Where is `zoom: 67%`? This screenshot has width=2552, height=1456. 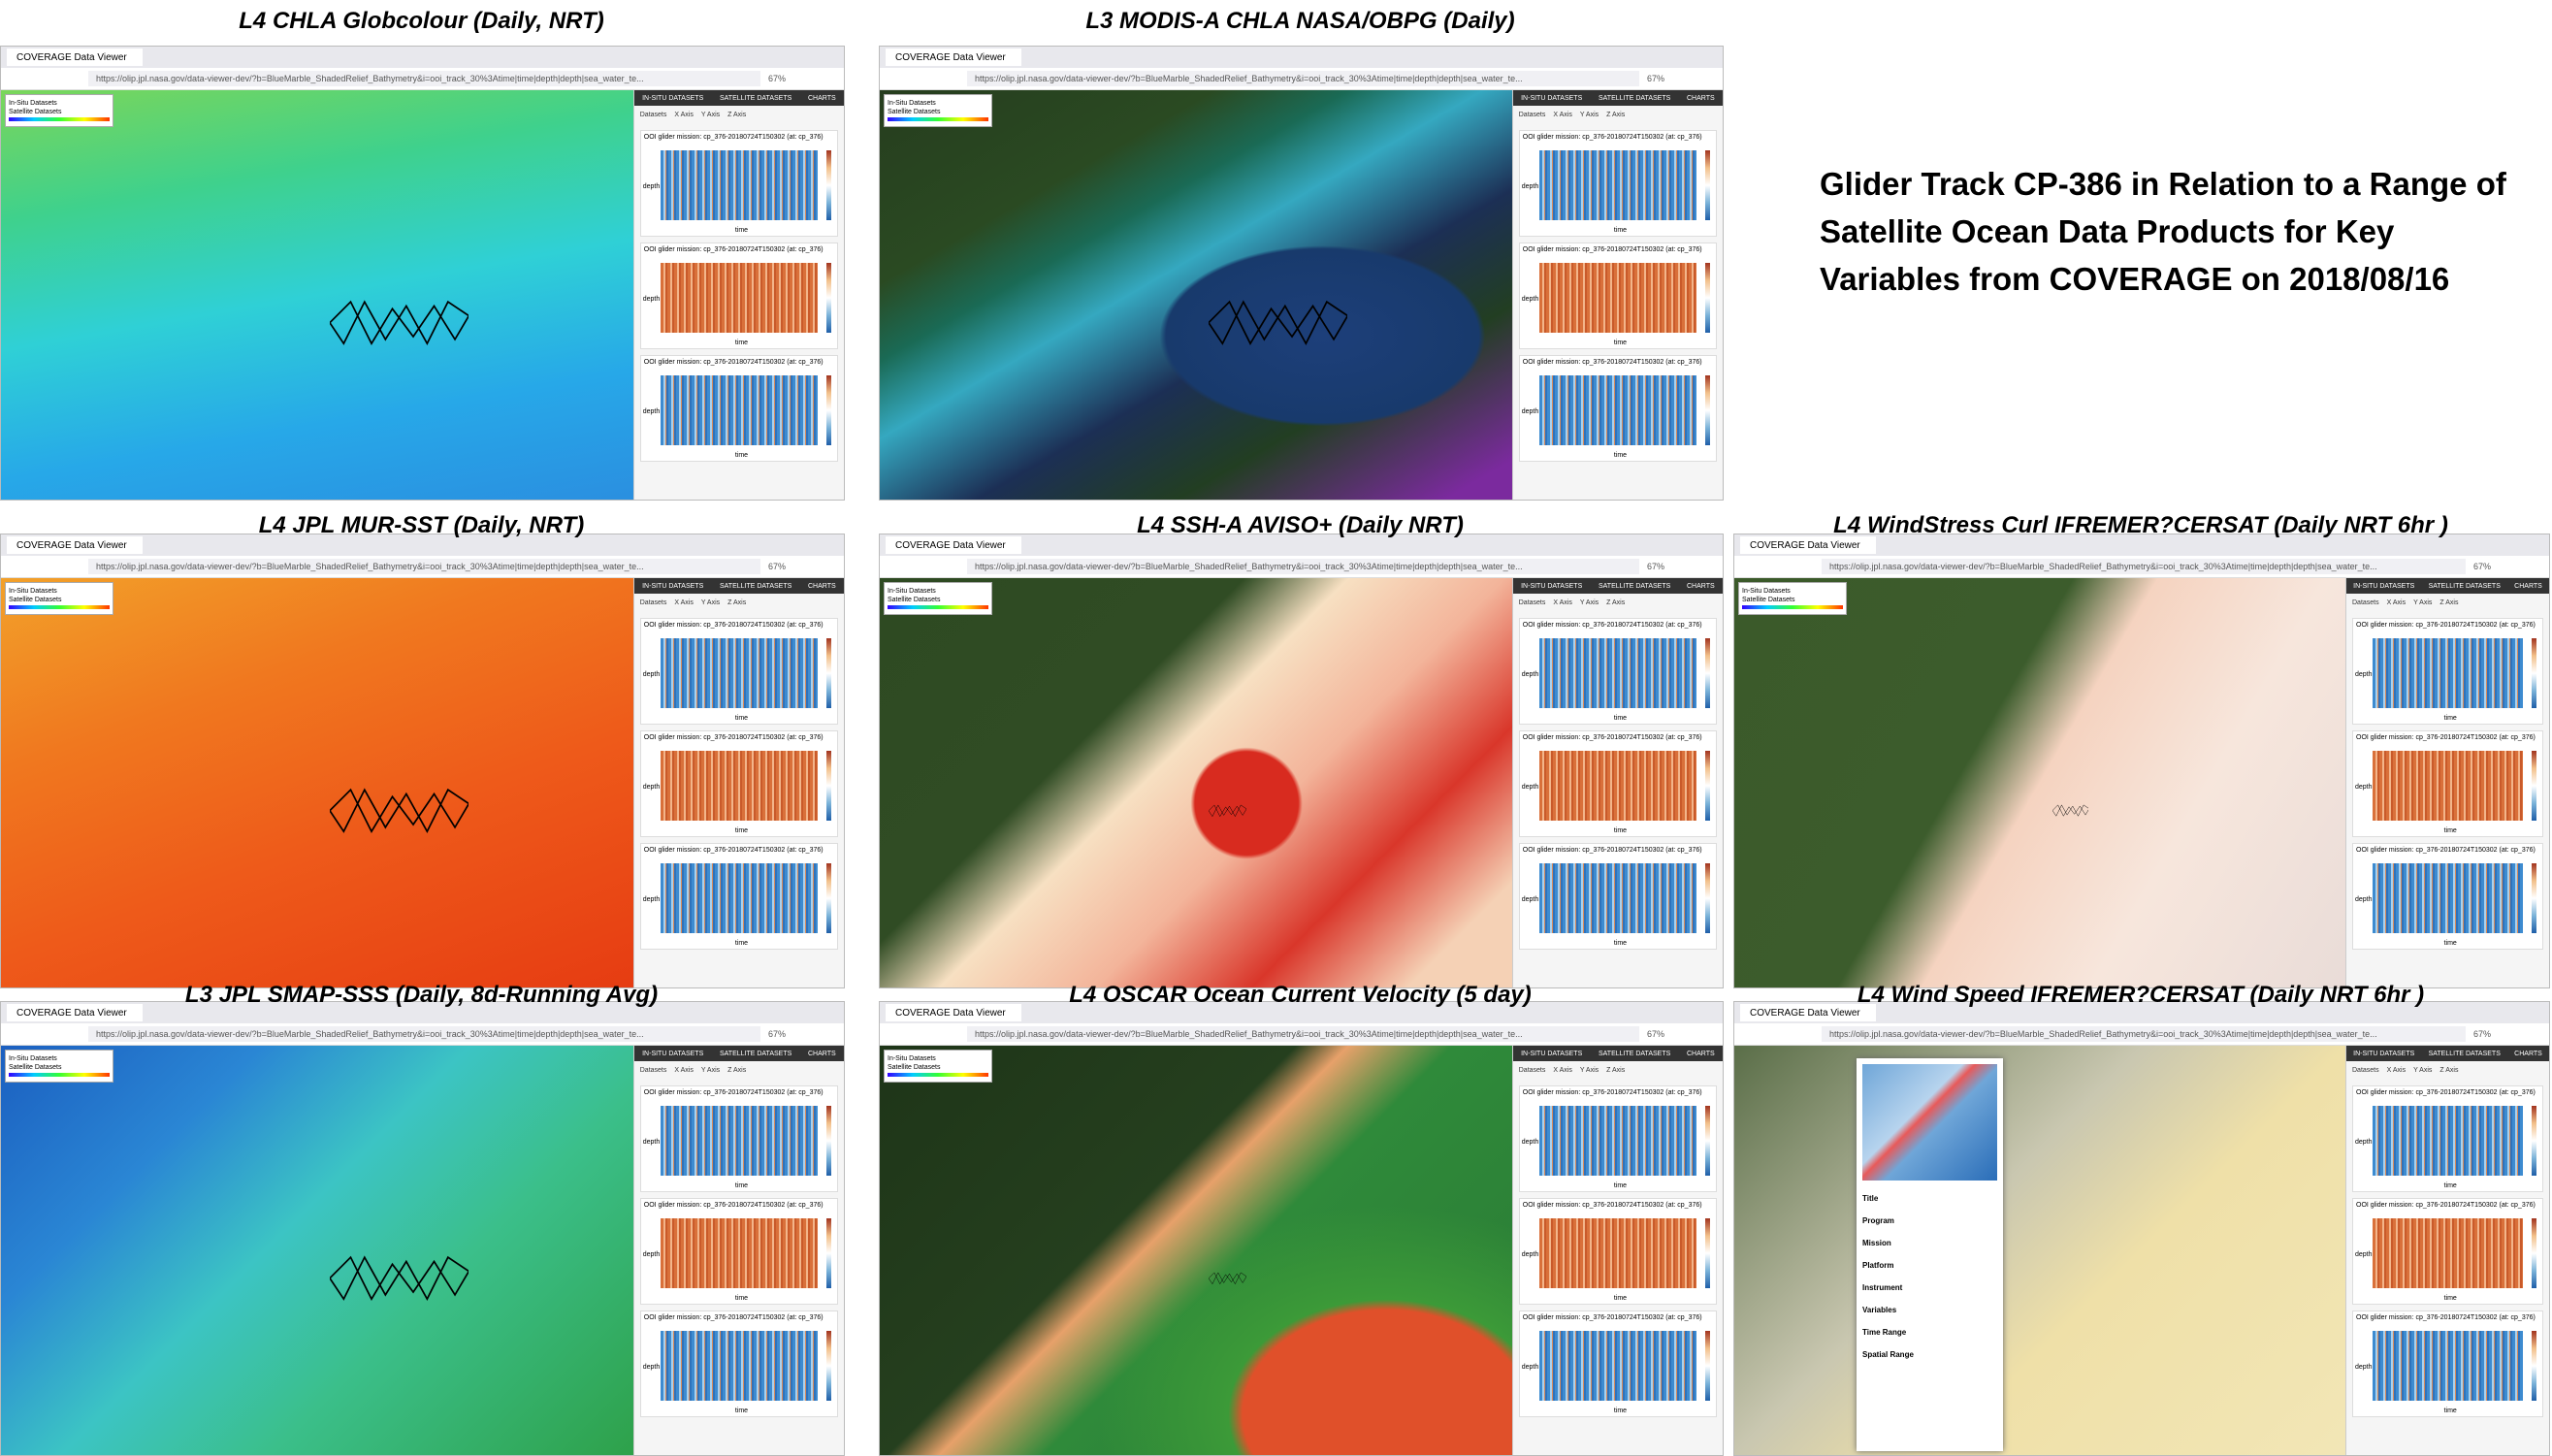 zoom: 67% is located at coordinates (2481, 566).